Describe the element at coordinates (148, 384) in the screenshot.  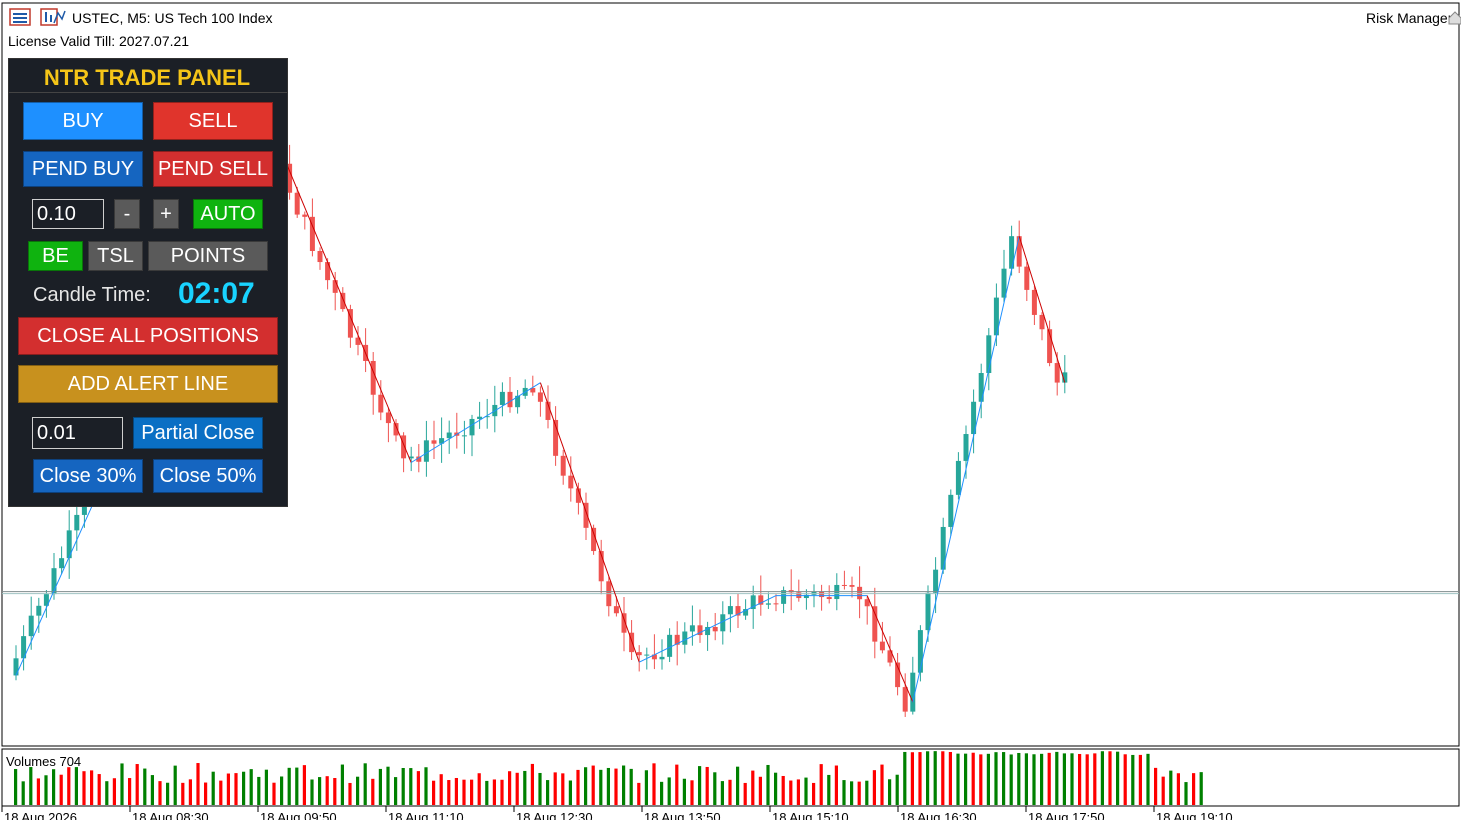
I see `add-alert-line-button: ADD ALERT LINE` at that location.